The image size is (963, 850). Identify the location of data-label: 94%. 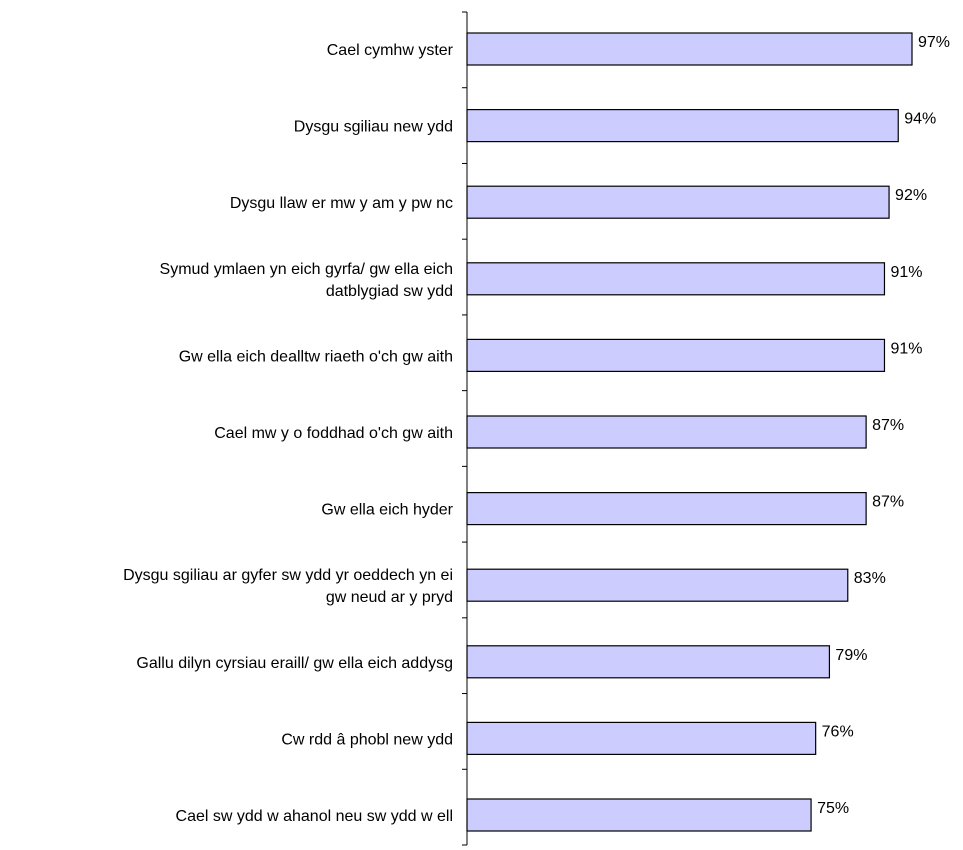
(920, 119).